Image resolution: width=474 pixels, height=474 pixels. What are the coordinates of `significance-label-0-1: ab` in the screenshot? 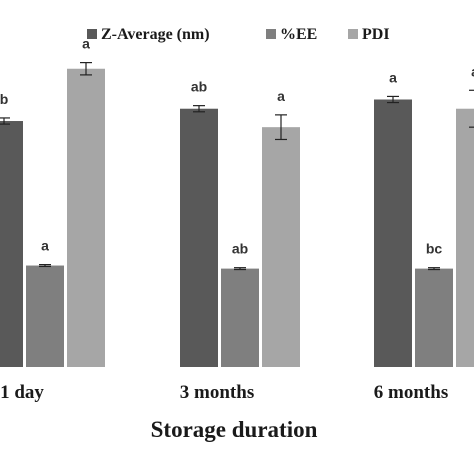 It's located at (199, 87).